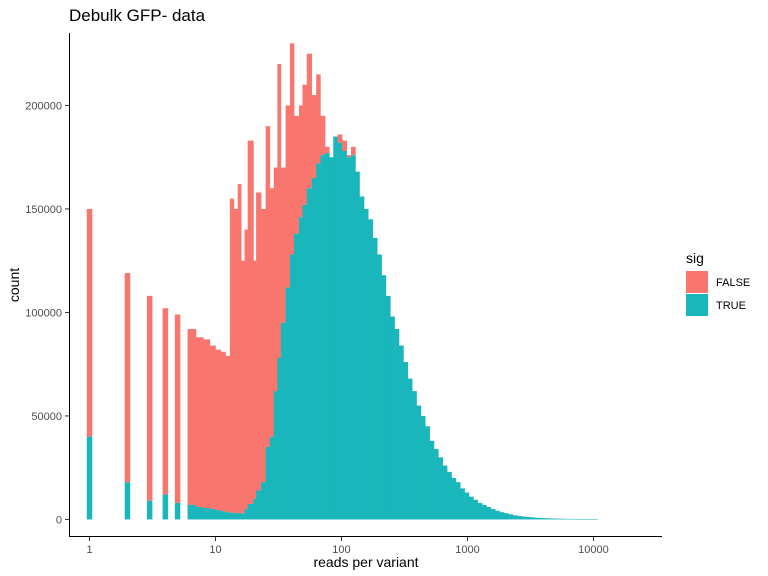 The image size is (768, 576). I want to click on legend: sig FALSE TRUE, so click(718, 283).